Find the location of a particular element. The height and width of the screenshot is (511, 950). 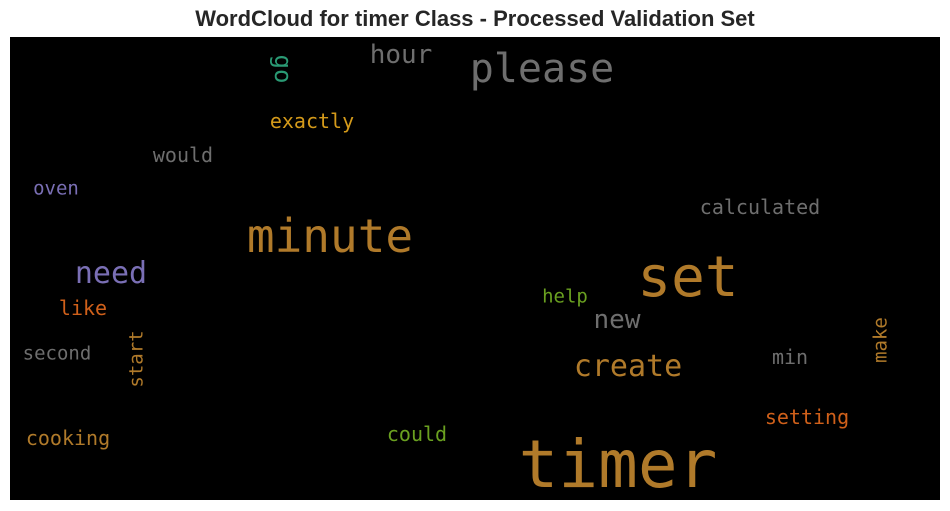

word-start: start is located at coordinates (136, 359).